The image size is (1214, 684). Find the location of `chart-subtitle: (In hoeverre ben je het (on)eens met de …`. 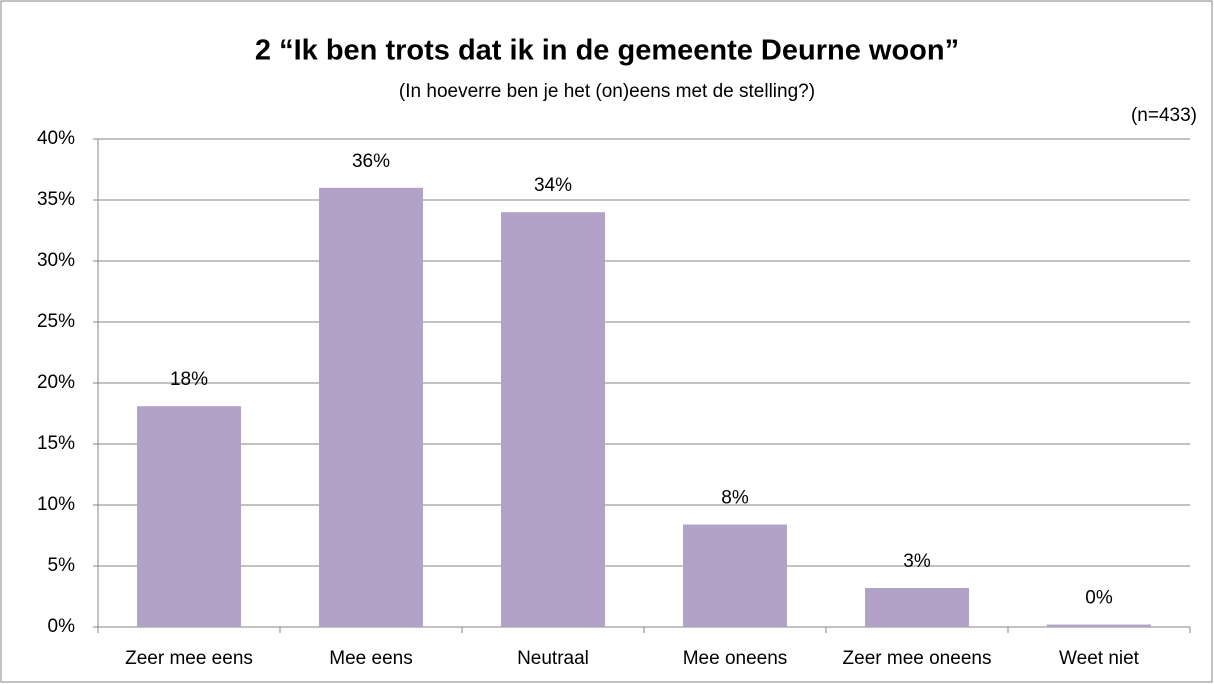

chart-subtitle: (In hoeverre ben je het (on)eens met de … is located at coordinates (607, 91).